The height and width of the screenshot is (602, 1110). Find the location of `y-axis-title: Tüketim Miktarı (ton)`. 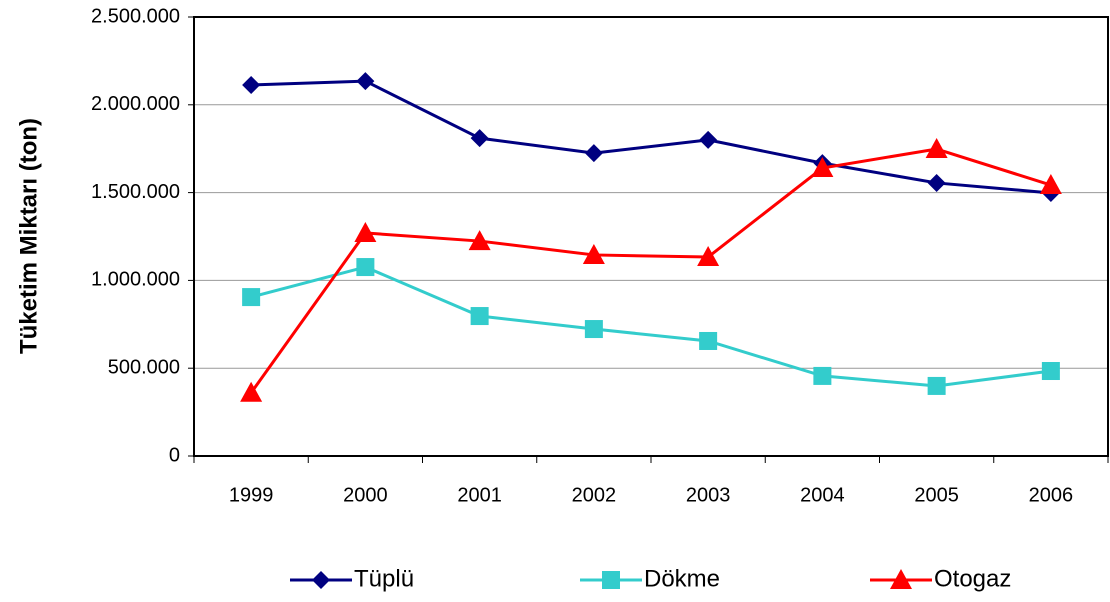

y-axis-title: Tüketim Miktarı (ton) is located at coordinates (28, 236).